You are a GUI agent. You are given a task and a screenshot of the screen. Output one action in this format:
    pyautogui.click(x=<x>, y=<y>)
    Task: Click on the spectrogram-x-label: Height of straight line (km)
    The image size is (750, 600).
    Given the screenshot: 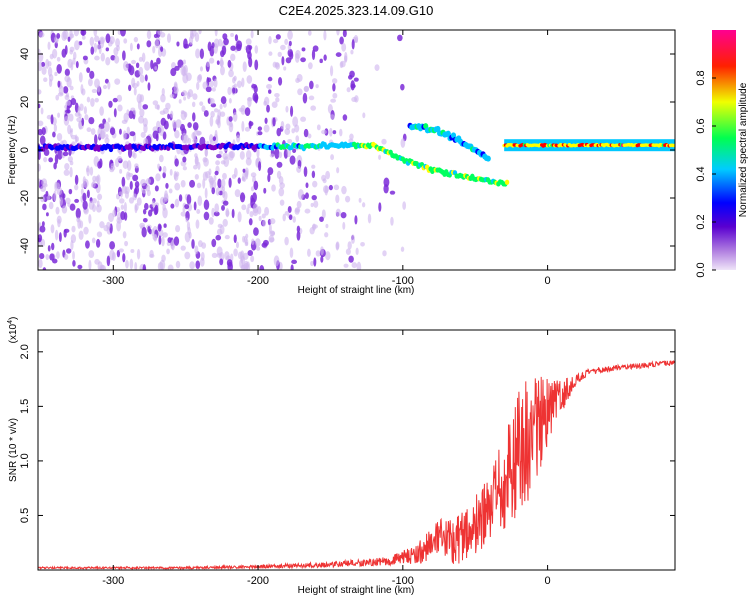 What is the action you would take?
    pyautogui.click(x=356, y=290)
    